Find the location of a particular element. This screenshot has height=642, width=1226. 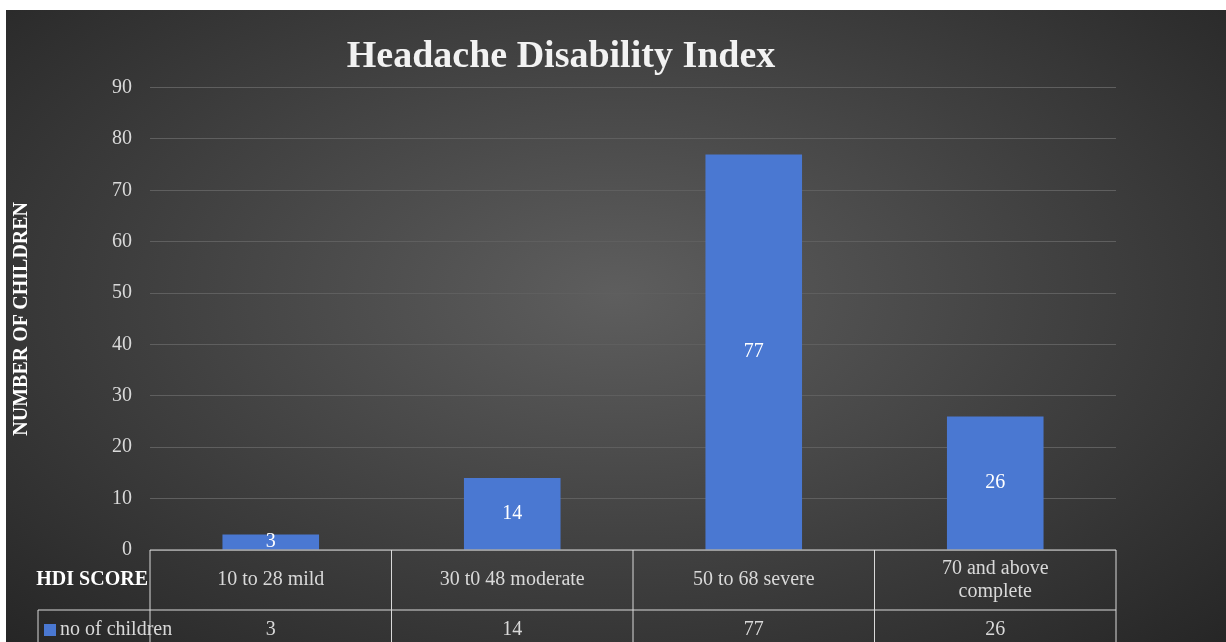

chart-title: Headache Disability Index is located at coordinates (561, 53).